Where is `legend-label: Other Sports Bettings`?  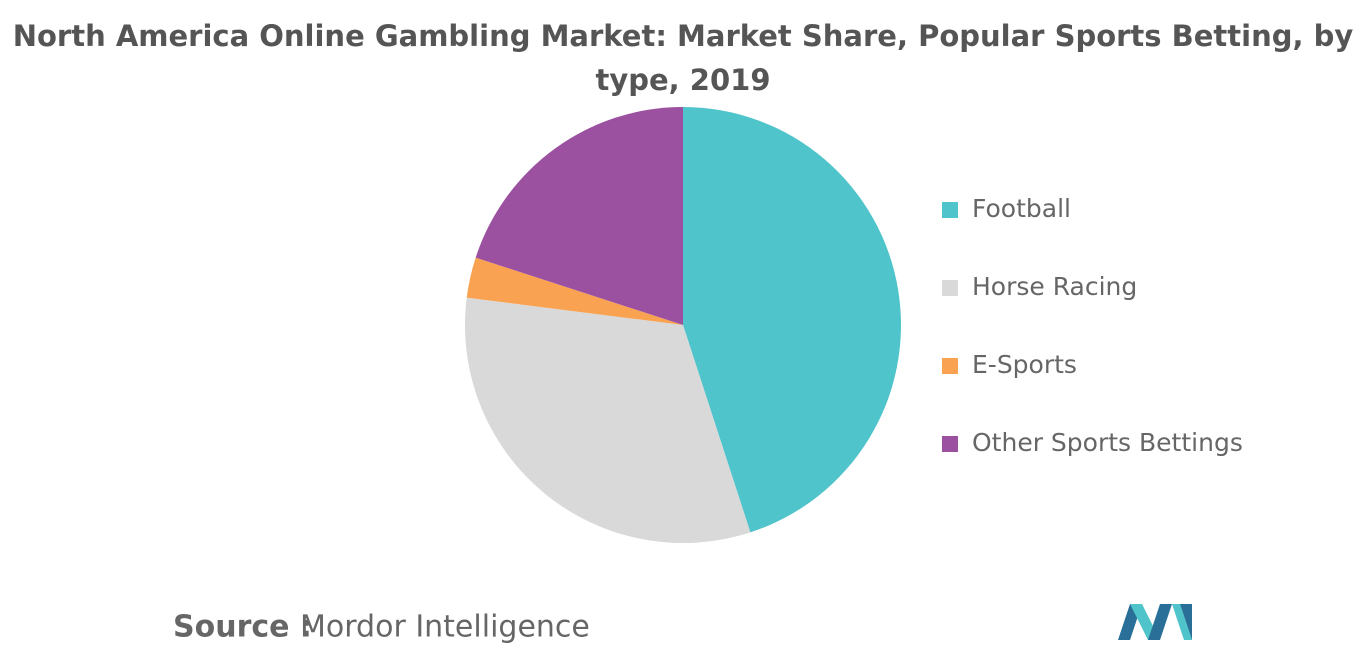
legend-label: Other Sports Bettings is located at coordinates (1107, 442).